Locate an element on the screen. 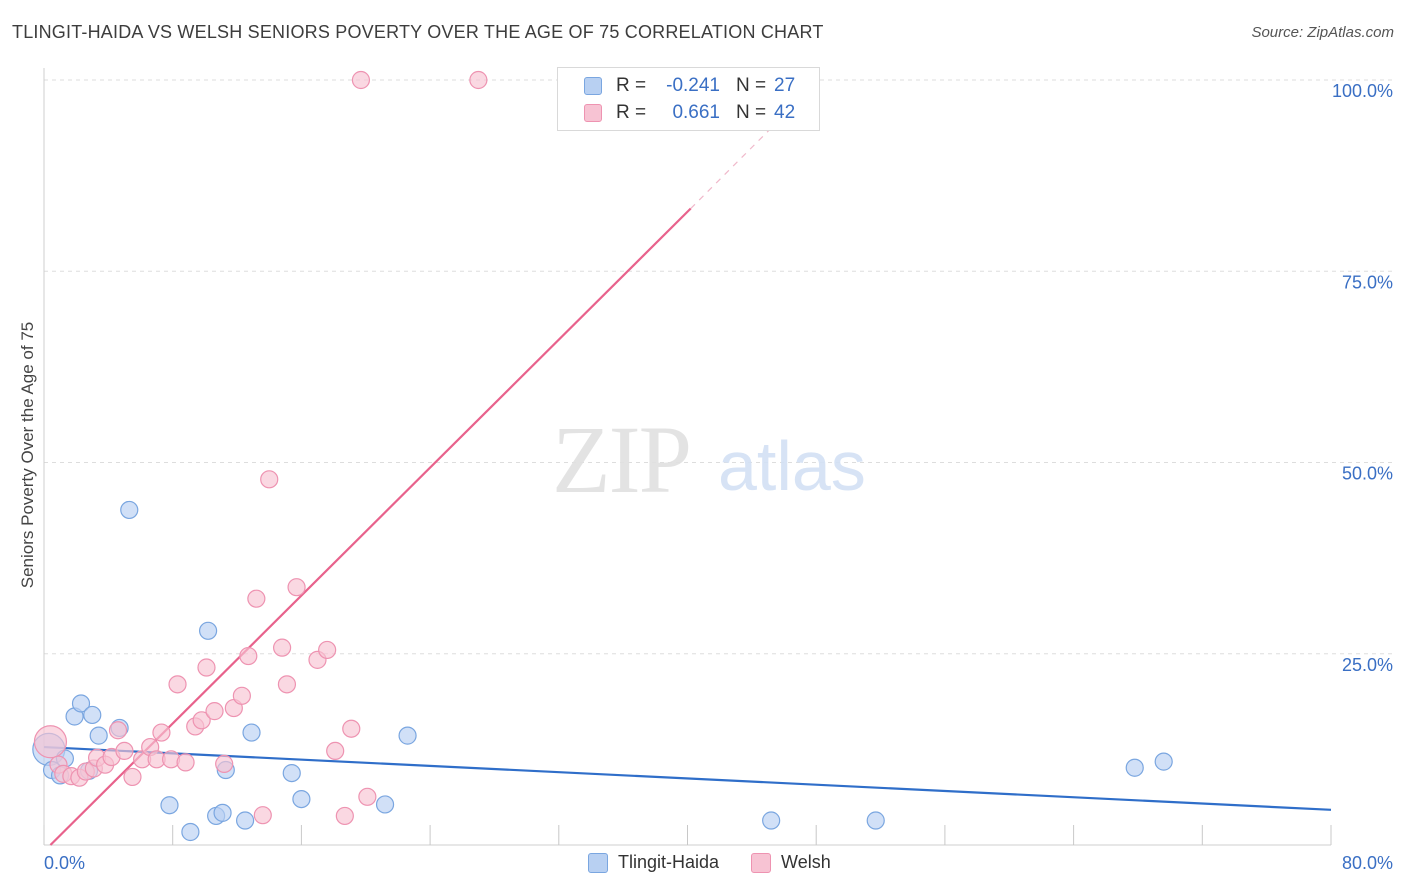 This screenshot has width=1406, height=892. legend-item-tlingit-haida: Tlingit-Haida is located at coordinates (653, 862).